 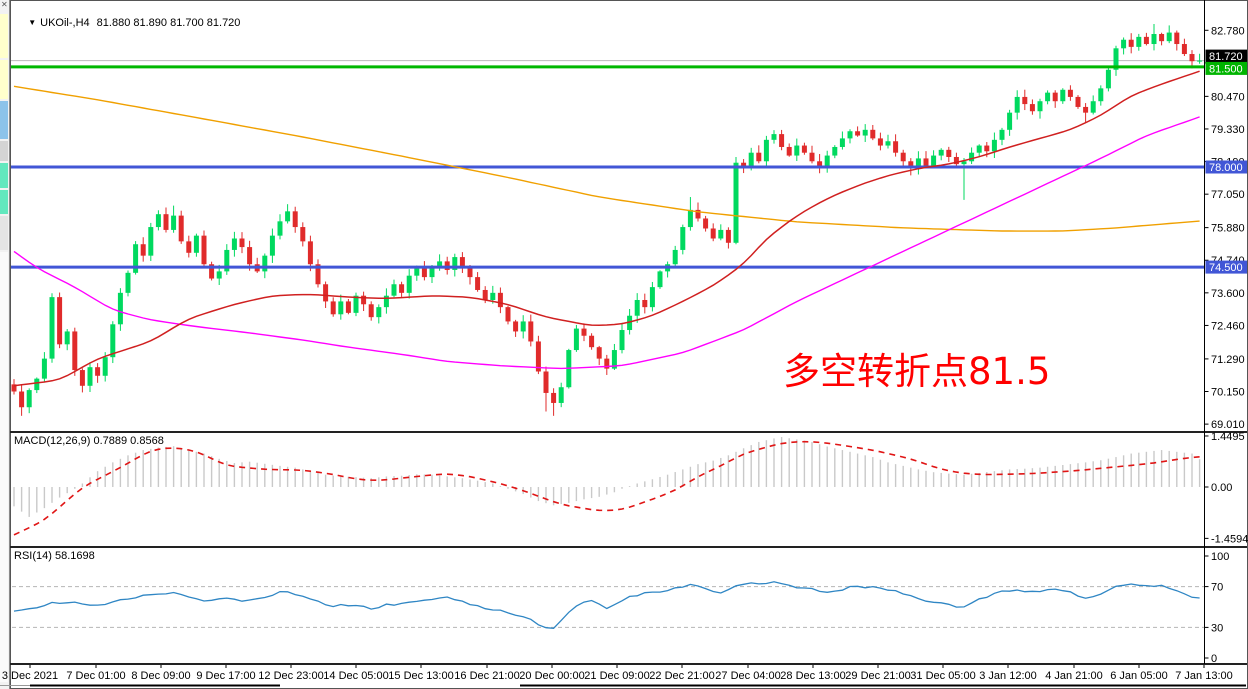 I want to click on annotation-text: 多空转折点81.5, so click(x=917, y=371).